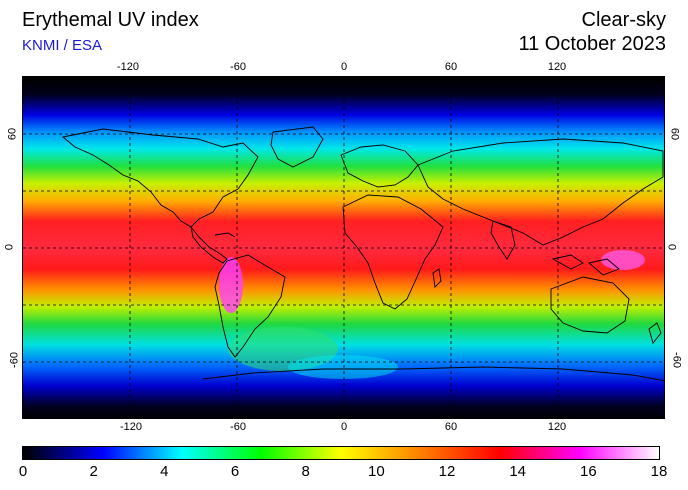 Image resolution: width=688 pixels, height=490 pixels. Describe the element at coordinates (131, 427) in the screenshot. I see `bottom-tick-label: -120` at that location.